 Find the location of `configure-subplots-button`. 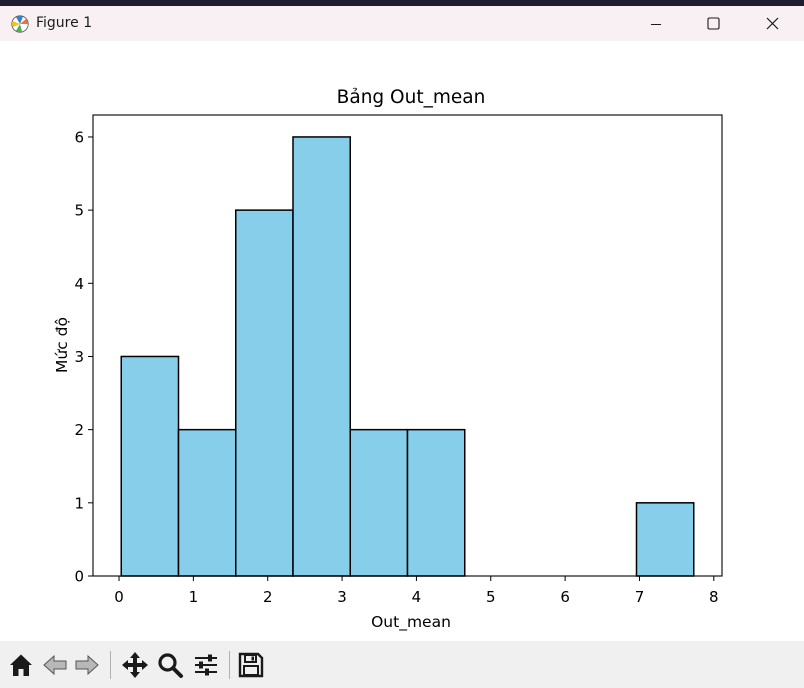

configure-subplots-button is located at coordinates (206, 665).